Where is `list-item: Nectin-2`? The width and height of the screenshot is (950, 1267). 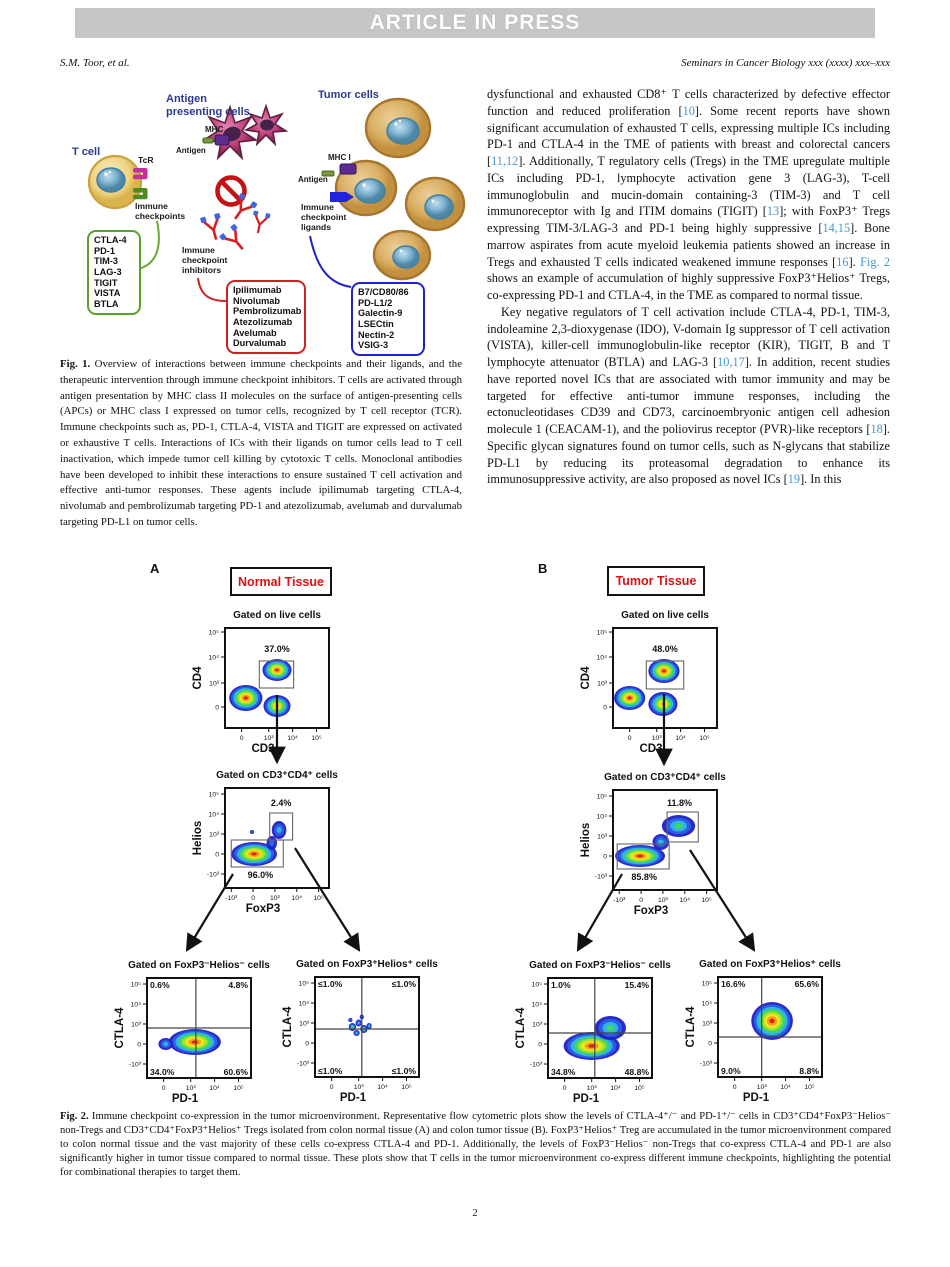 list-item: Nectin-2 is located at coordinates (376, 334).